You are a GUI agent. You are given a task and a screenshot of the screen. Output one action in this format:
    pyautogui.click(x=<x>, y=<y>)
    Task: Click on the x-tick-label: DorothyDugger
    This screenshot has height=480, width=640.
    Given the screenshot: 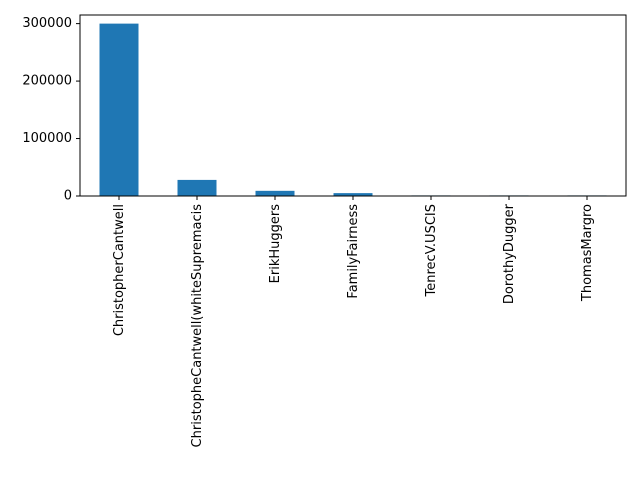 What is the action you would take?
    pyautogui.click(x=509, y=253)
    